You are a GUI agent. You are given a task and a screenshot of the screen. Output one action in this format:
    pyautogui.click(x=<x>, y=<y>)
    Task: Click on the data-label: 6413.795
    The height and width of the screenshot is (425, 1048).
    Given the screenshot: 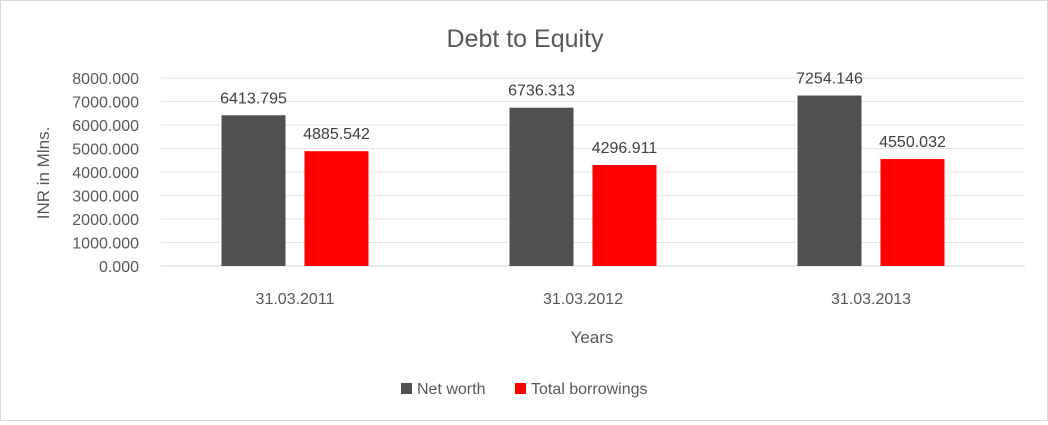 What is the action you would take?
    pyautogui.click(x=253, y=98)
    